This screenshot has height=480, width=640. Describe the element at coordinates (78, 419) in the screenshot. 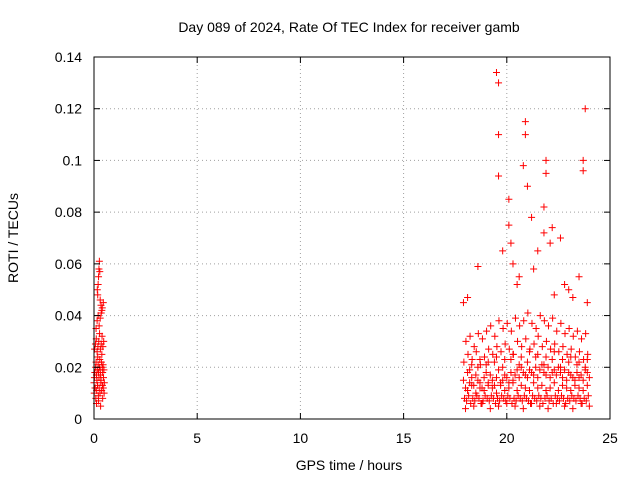

I see `y-tick-label: 0` at that location.